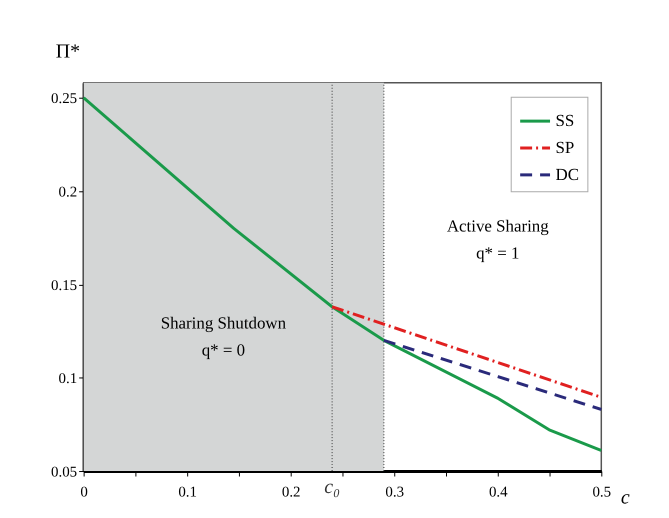  What do you see at coordinates (602, 492) in the screenshot?
I see `x-tick-label: 0.5` at bounding box center [602, 492].